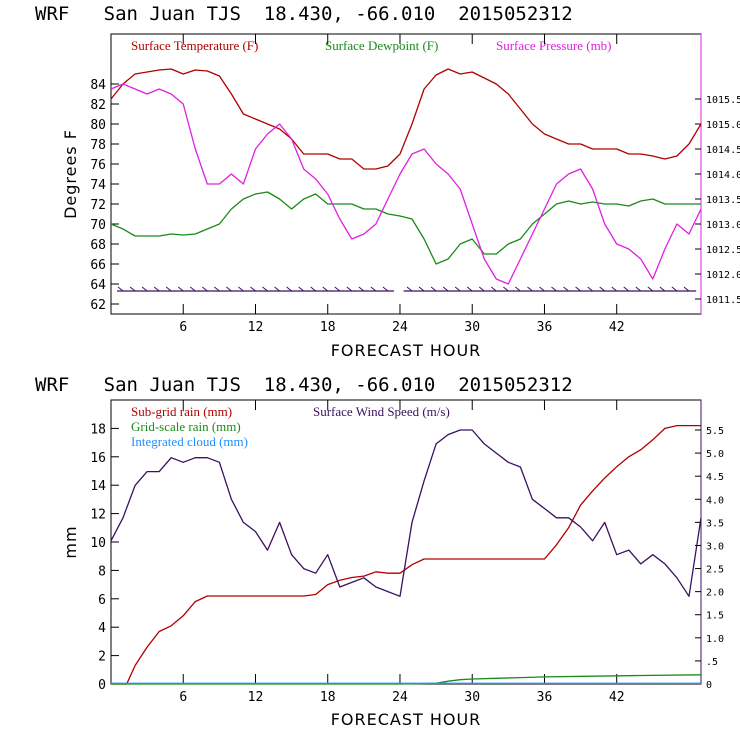 The image size is (740, 740). I want to click on chart-1-y-tick-label: 74, so click(98, 185).